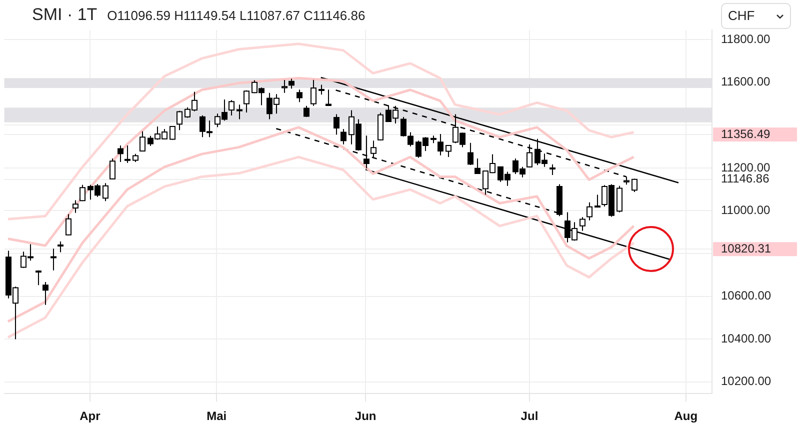  I want to click on y-tick-label: 11600.00, so click(745, 81).